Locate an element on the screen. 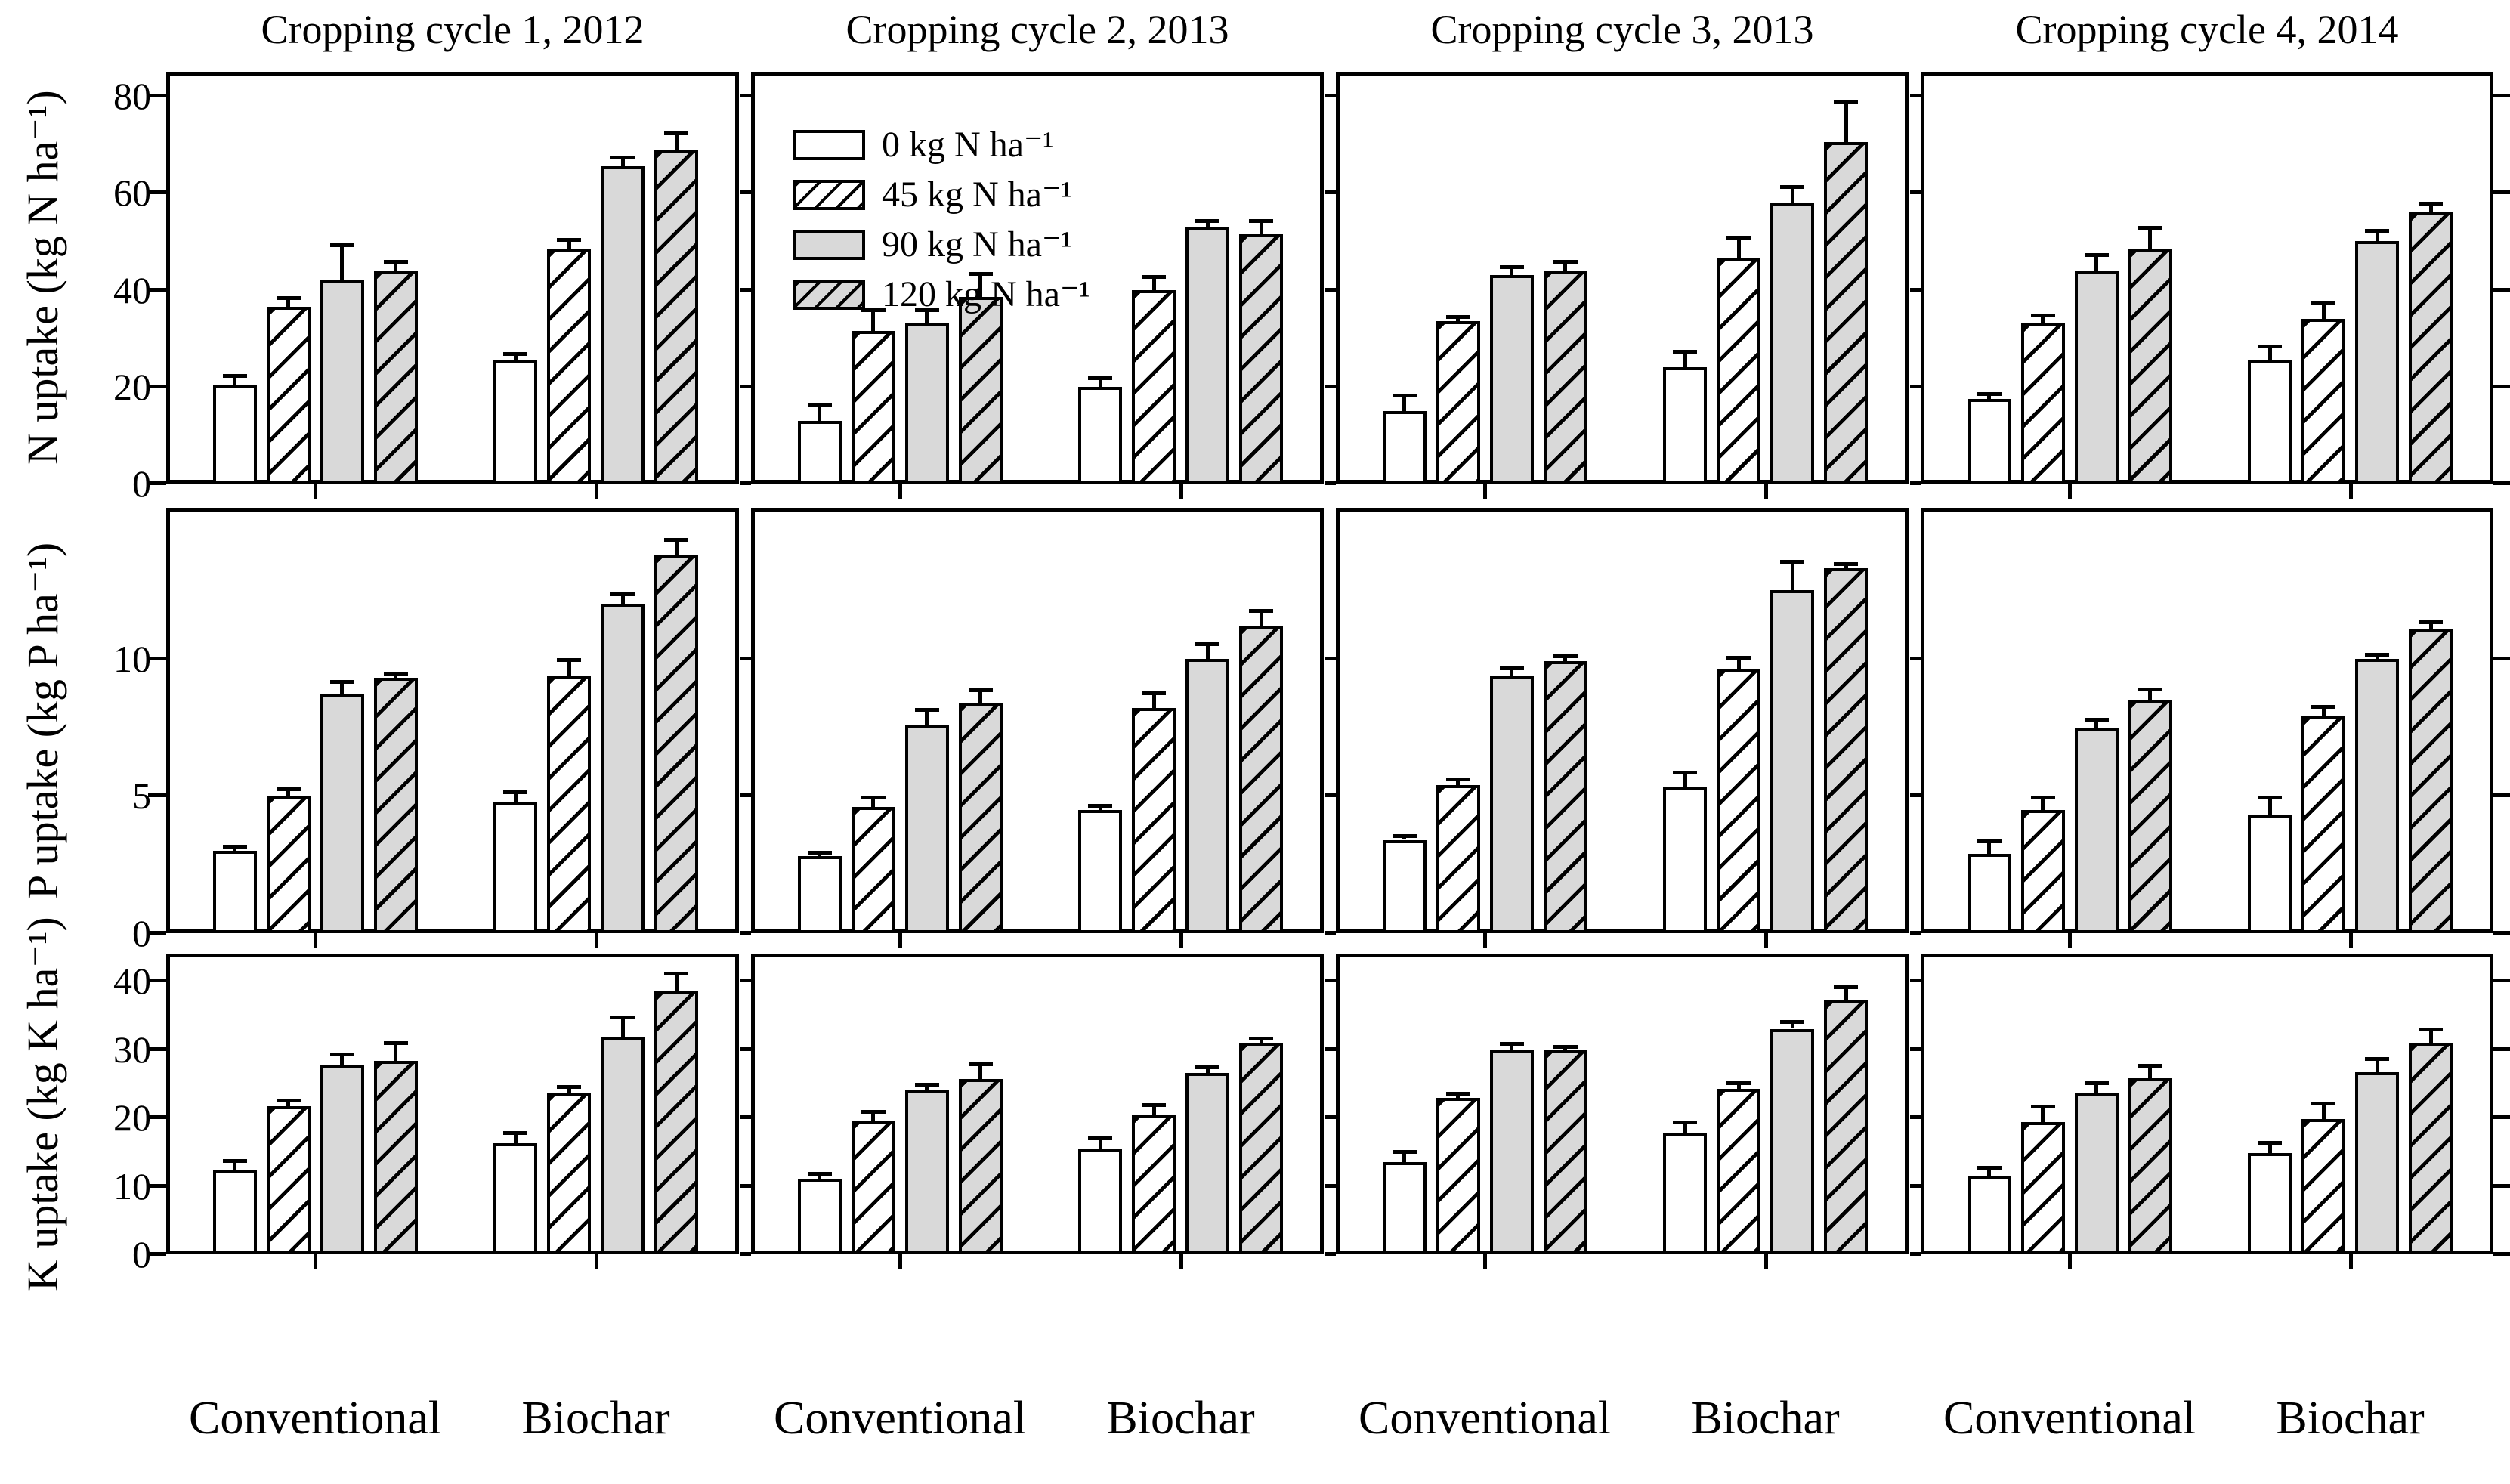 Image resolution: width=2510 pixels, height=1484 pixels. y-tick-label: 60 is located at coordinates (132, 194).